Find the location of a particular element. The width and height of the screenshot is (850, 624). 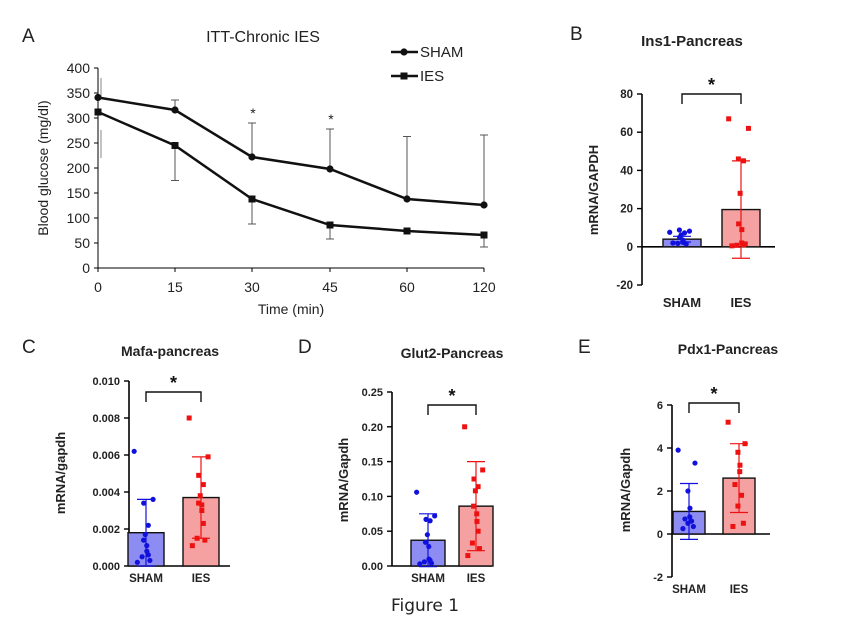

y-tick-label: -20 is located at coordinates (624, 286).